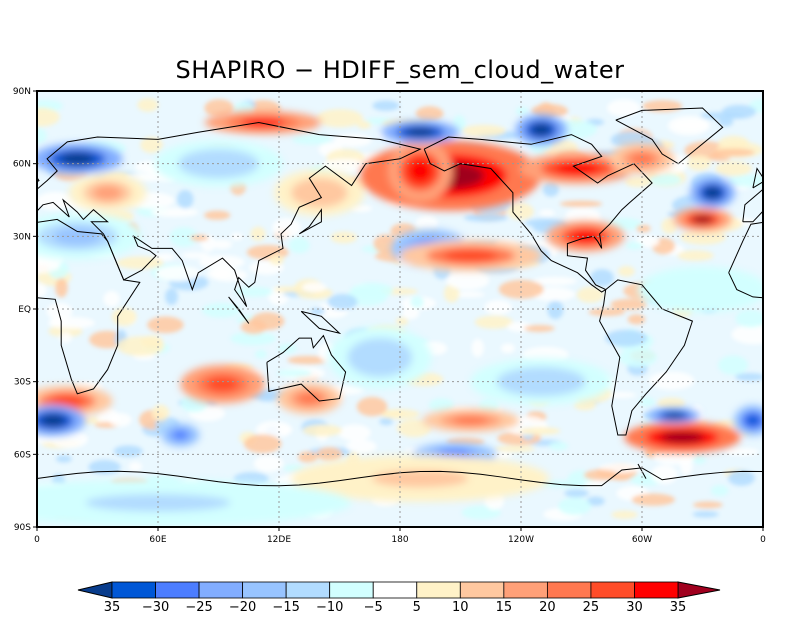  Describe the element at coordinates (285, 607) in the screenshot. I see `colorbar-label: −15` at that location.